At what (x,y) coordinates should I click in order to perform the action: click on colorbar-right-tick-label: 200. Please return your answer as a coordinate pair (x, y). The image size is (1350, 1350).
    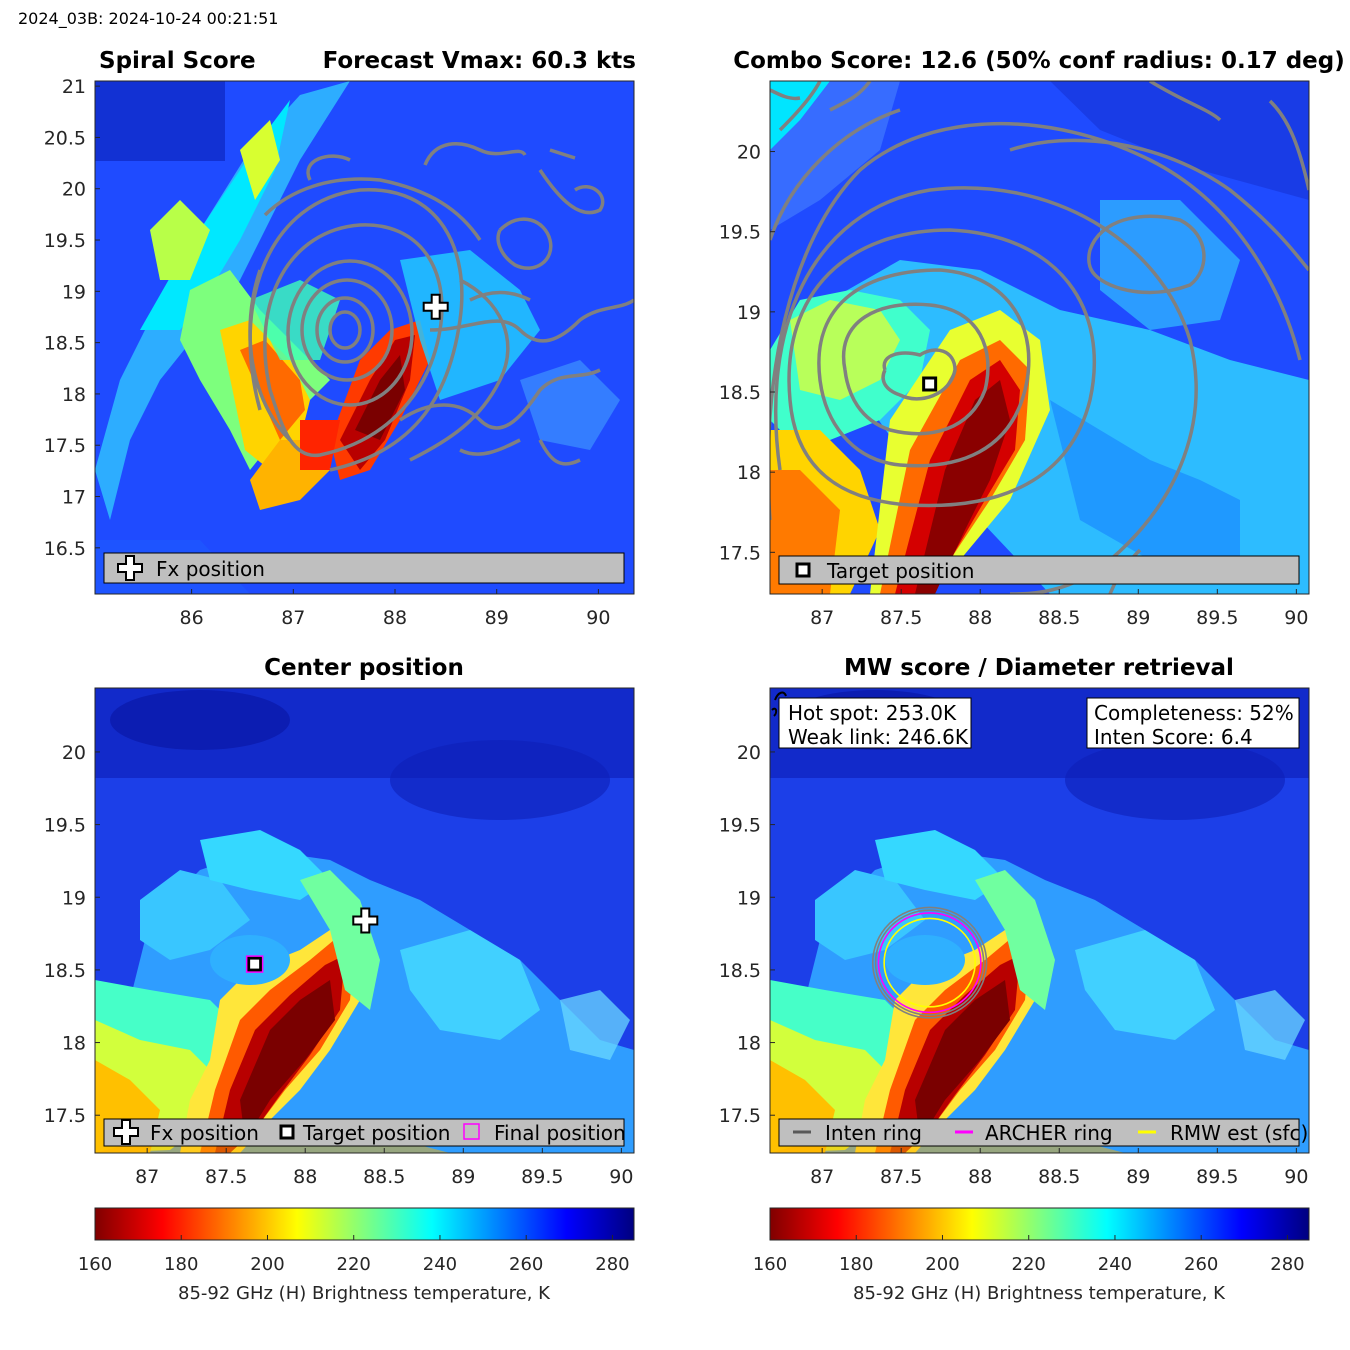
    Looking at the image, I should click on (942, 1264).